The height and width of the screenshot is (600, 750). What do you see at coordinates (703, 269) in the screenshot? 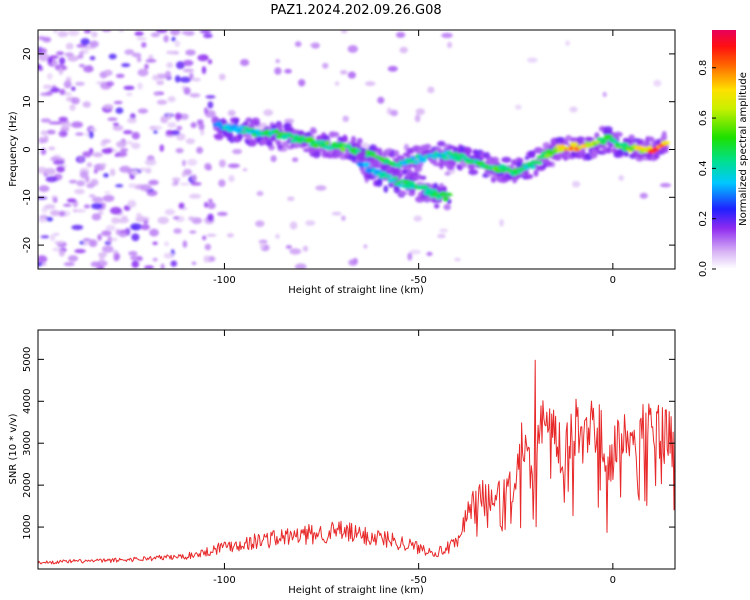
I see `colorbar-tick-label: 0.0` at bounding box center [703, 269].